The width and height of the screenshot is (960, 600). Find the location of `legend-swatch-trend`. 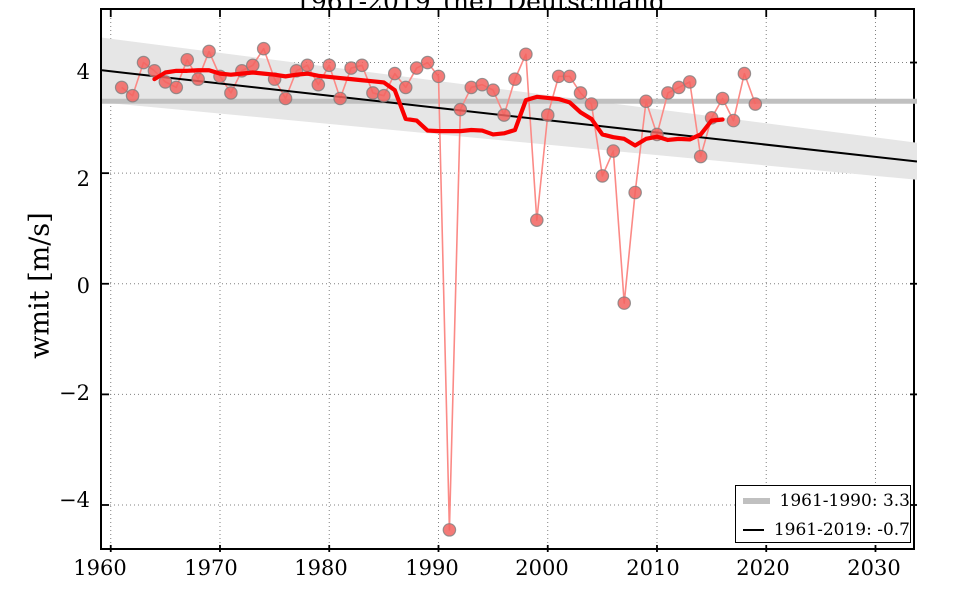

legend-swatch-trend is located at coordinates (753, 529).